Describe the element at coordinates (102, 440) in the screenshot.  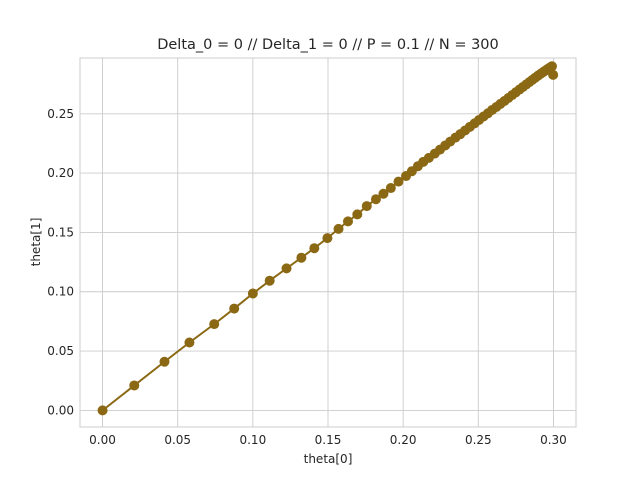
I see `x-tick-label: 0.00` at that location.